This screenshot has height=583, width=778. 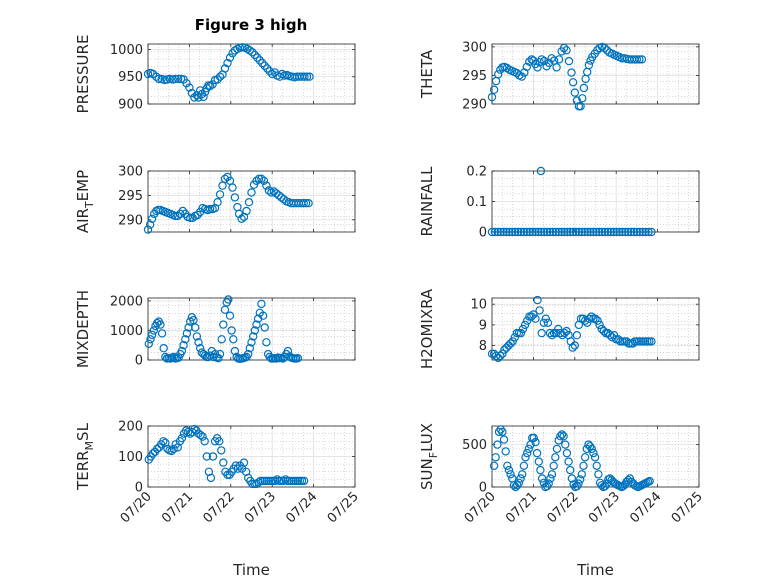 I want to click on y-tick-label: 0, so click(x=483, y=488).